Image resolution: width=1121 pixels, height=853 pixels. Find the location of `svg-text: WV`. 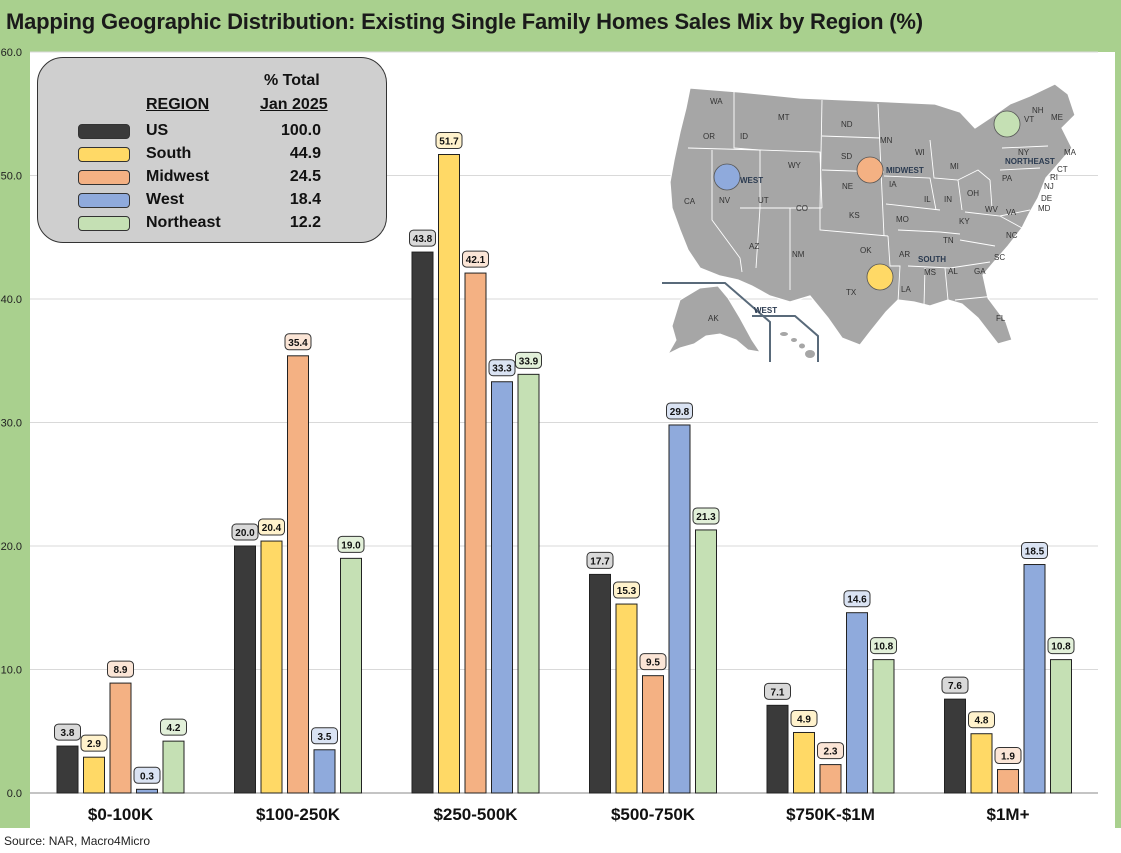

svg-text: WV is located at coordinates (992, 209).